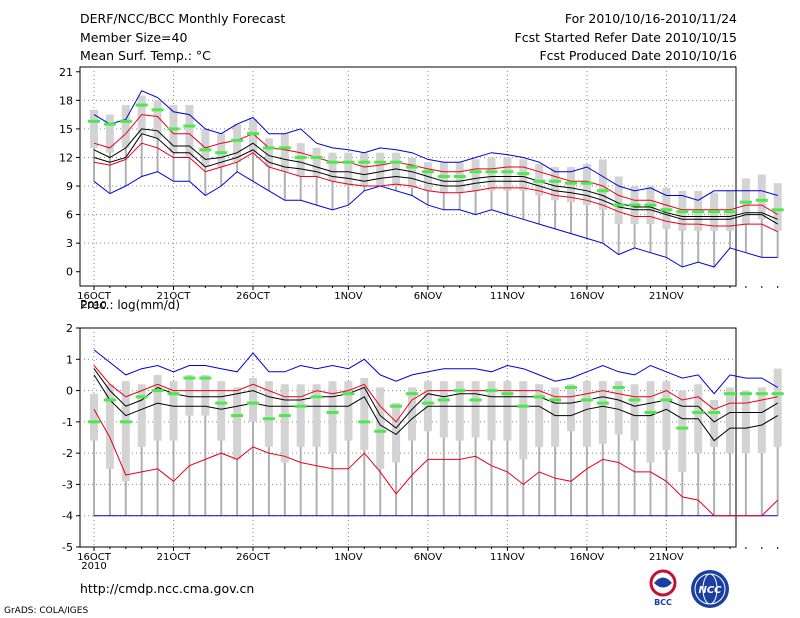  I want to click on temperature-xtick-label: 6NOV, so click(428, 296).